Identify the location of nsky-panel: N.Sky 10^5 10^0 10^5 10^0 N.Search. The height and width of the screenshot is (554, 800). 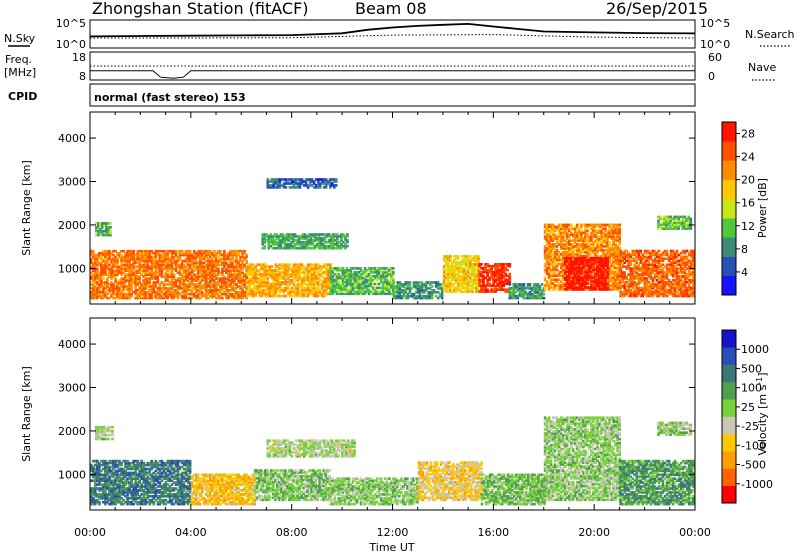
(399, 34).